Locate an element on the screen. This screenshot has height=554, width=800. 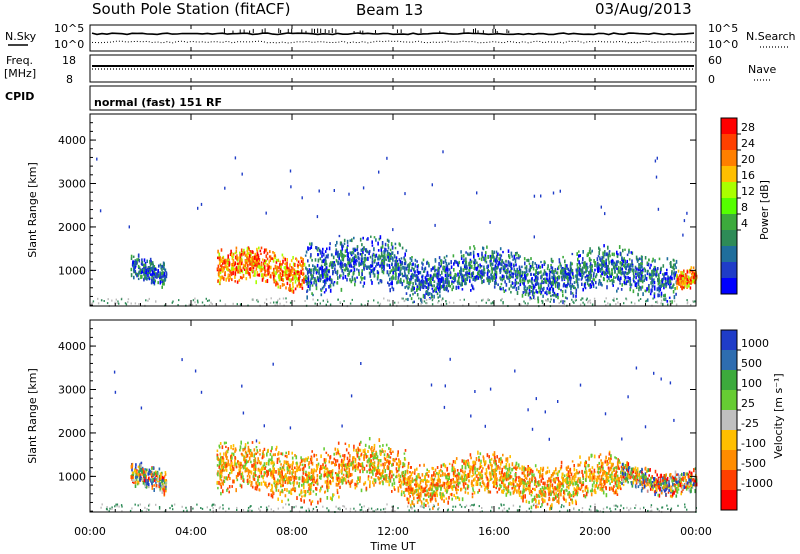
nave-tick-bottom: 0 is located at coordinates (711, 79).